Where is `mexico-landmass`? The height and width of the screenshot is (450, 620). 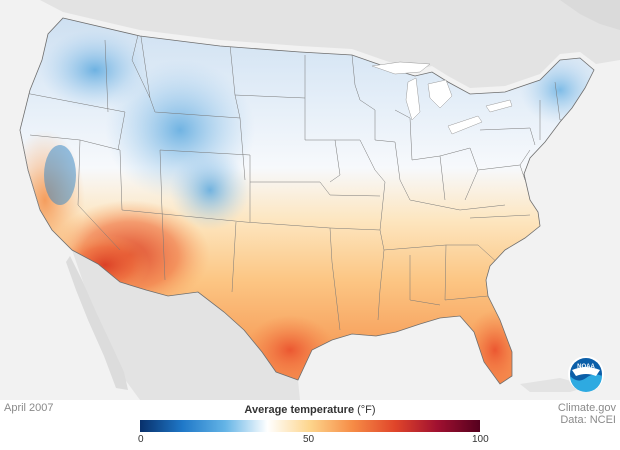 mexico-landmass is located at coordinates (186, 325).